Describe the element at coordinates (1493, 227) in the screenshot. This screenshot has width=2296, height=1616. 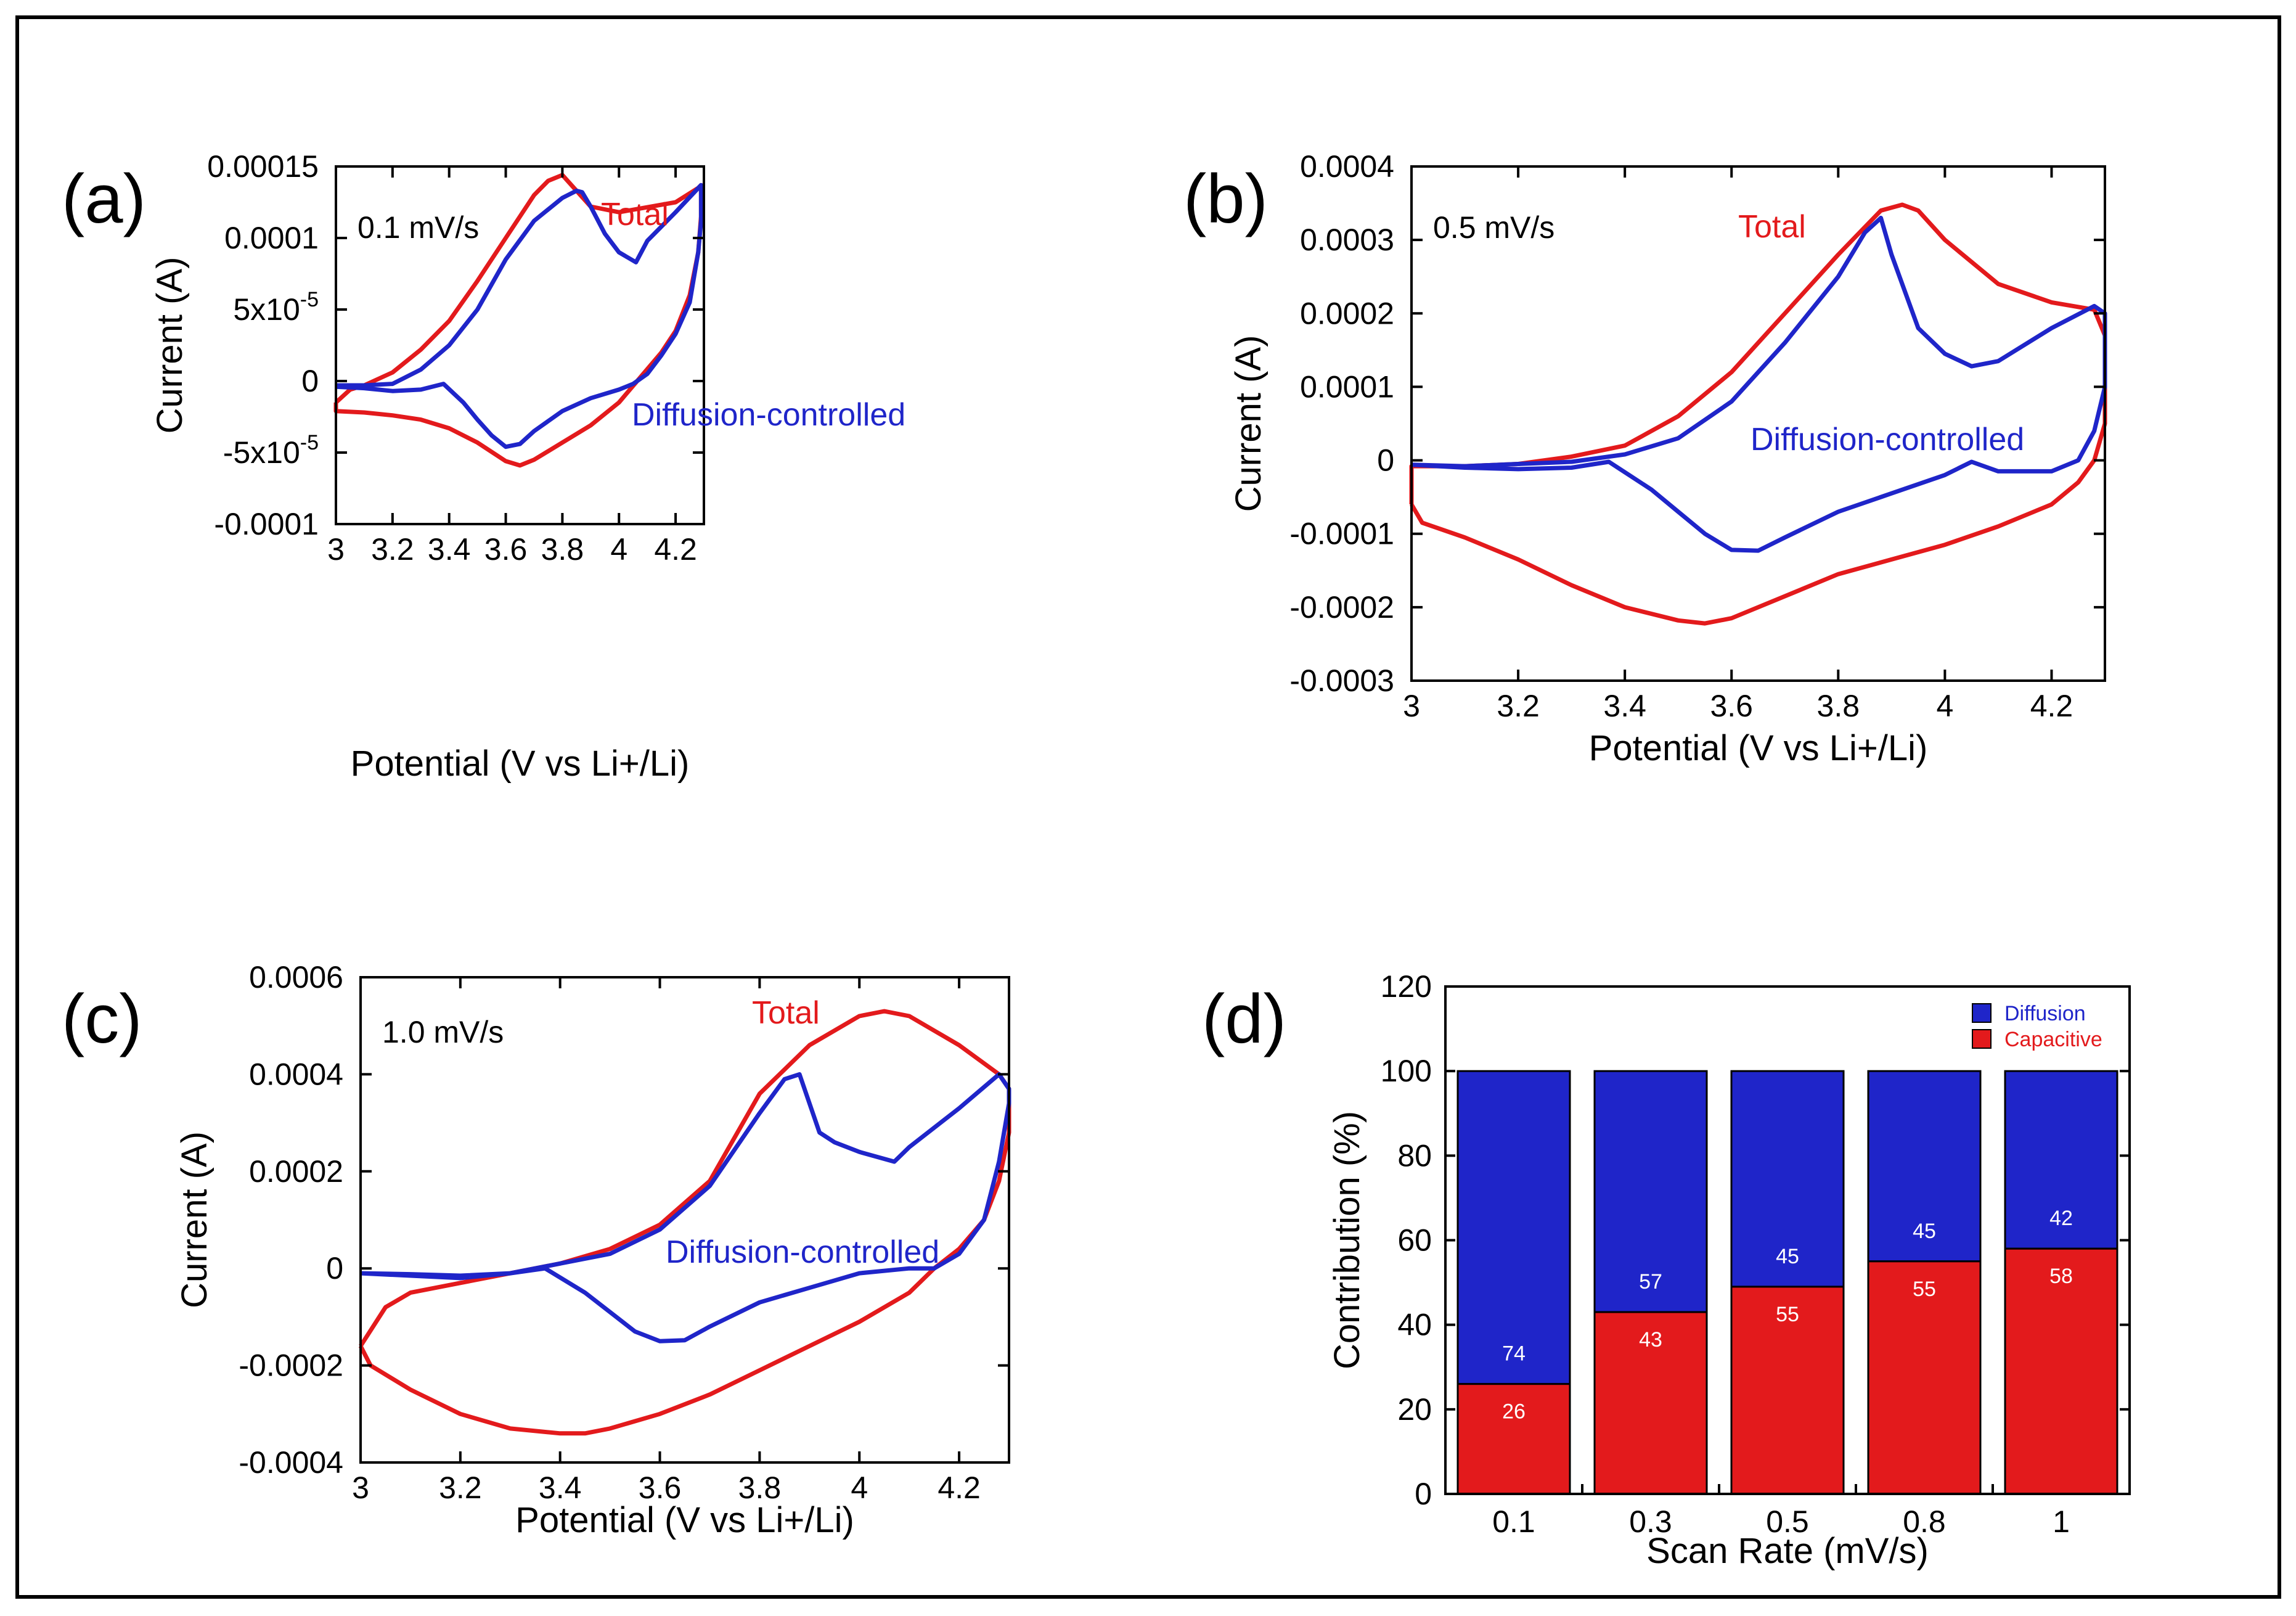
I see `scan-rate-label: 0.5 mV/s` at that location.